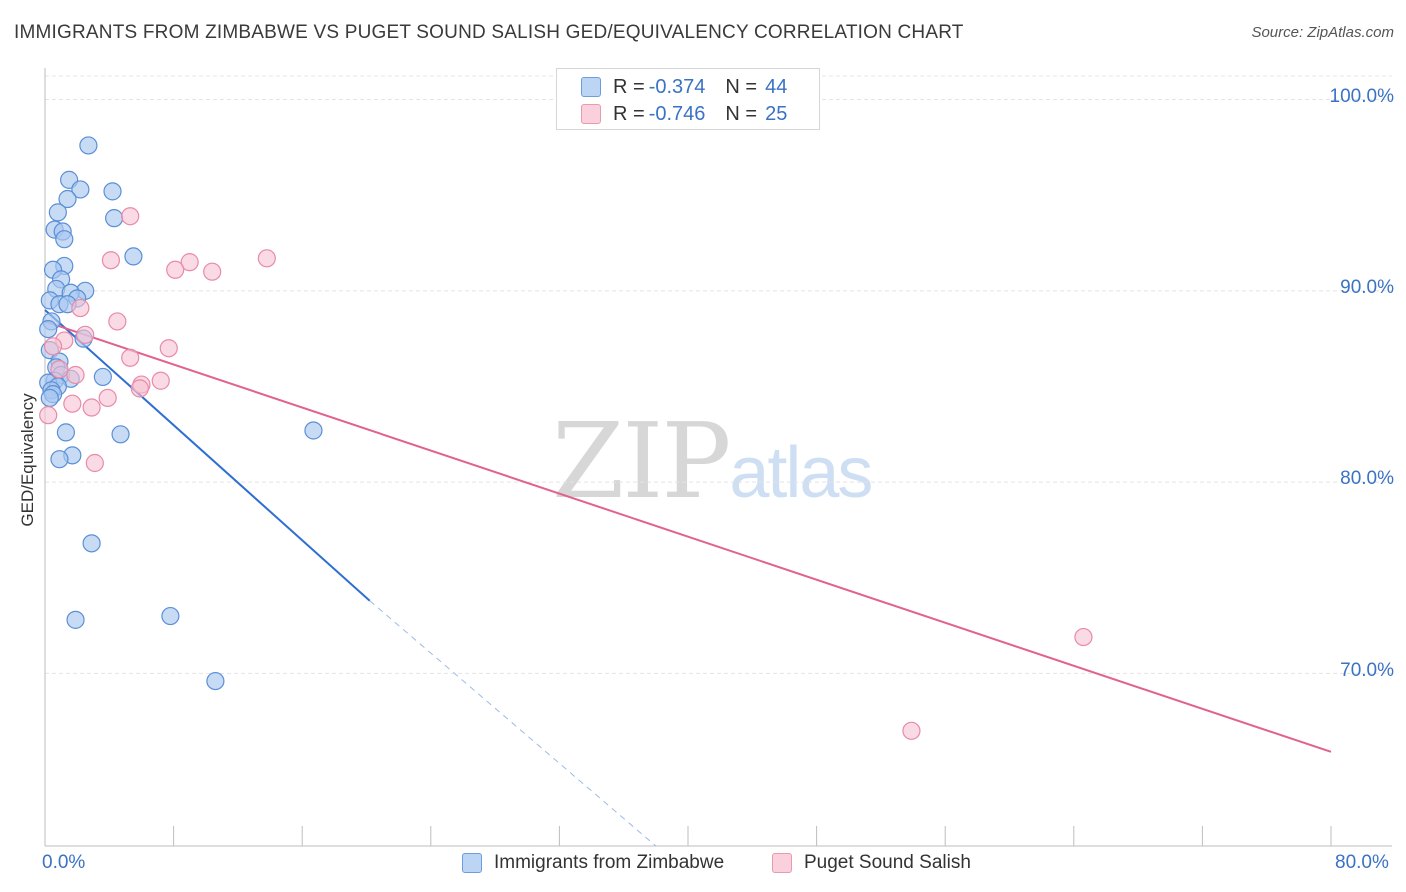 The image size is (1406, 892). I want to click on source-credit: Source: ZipAtlas.com, so click(1322, 32).